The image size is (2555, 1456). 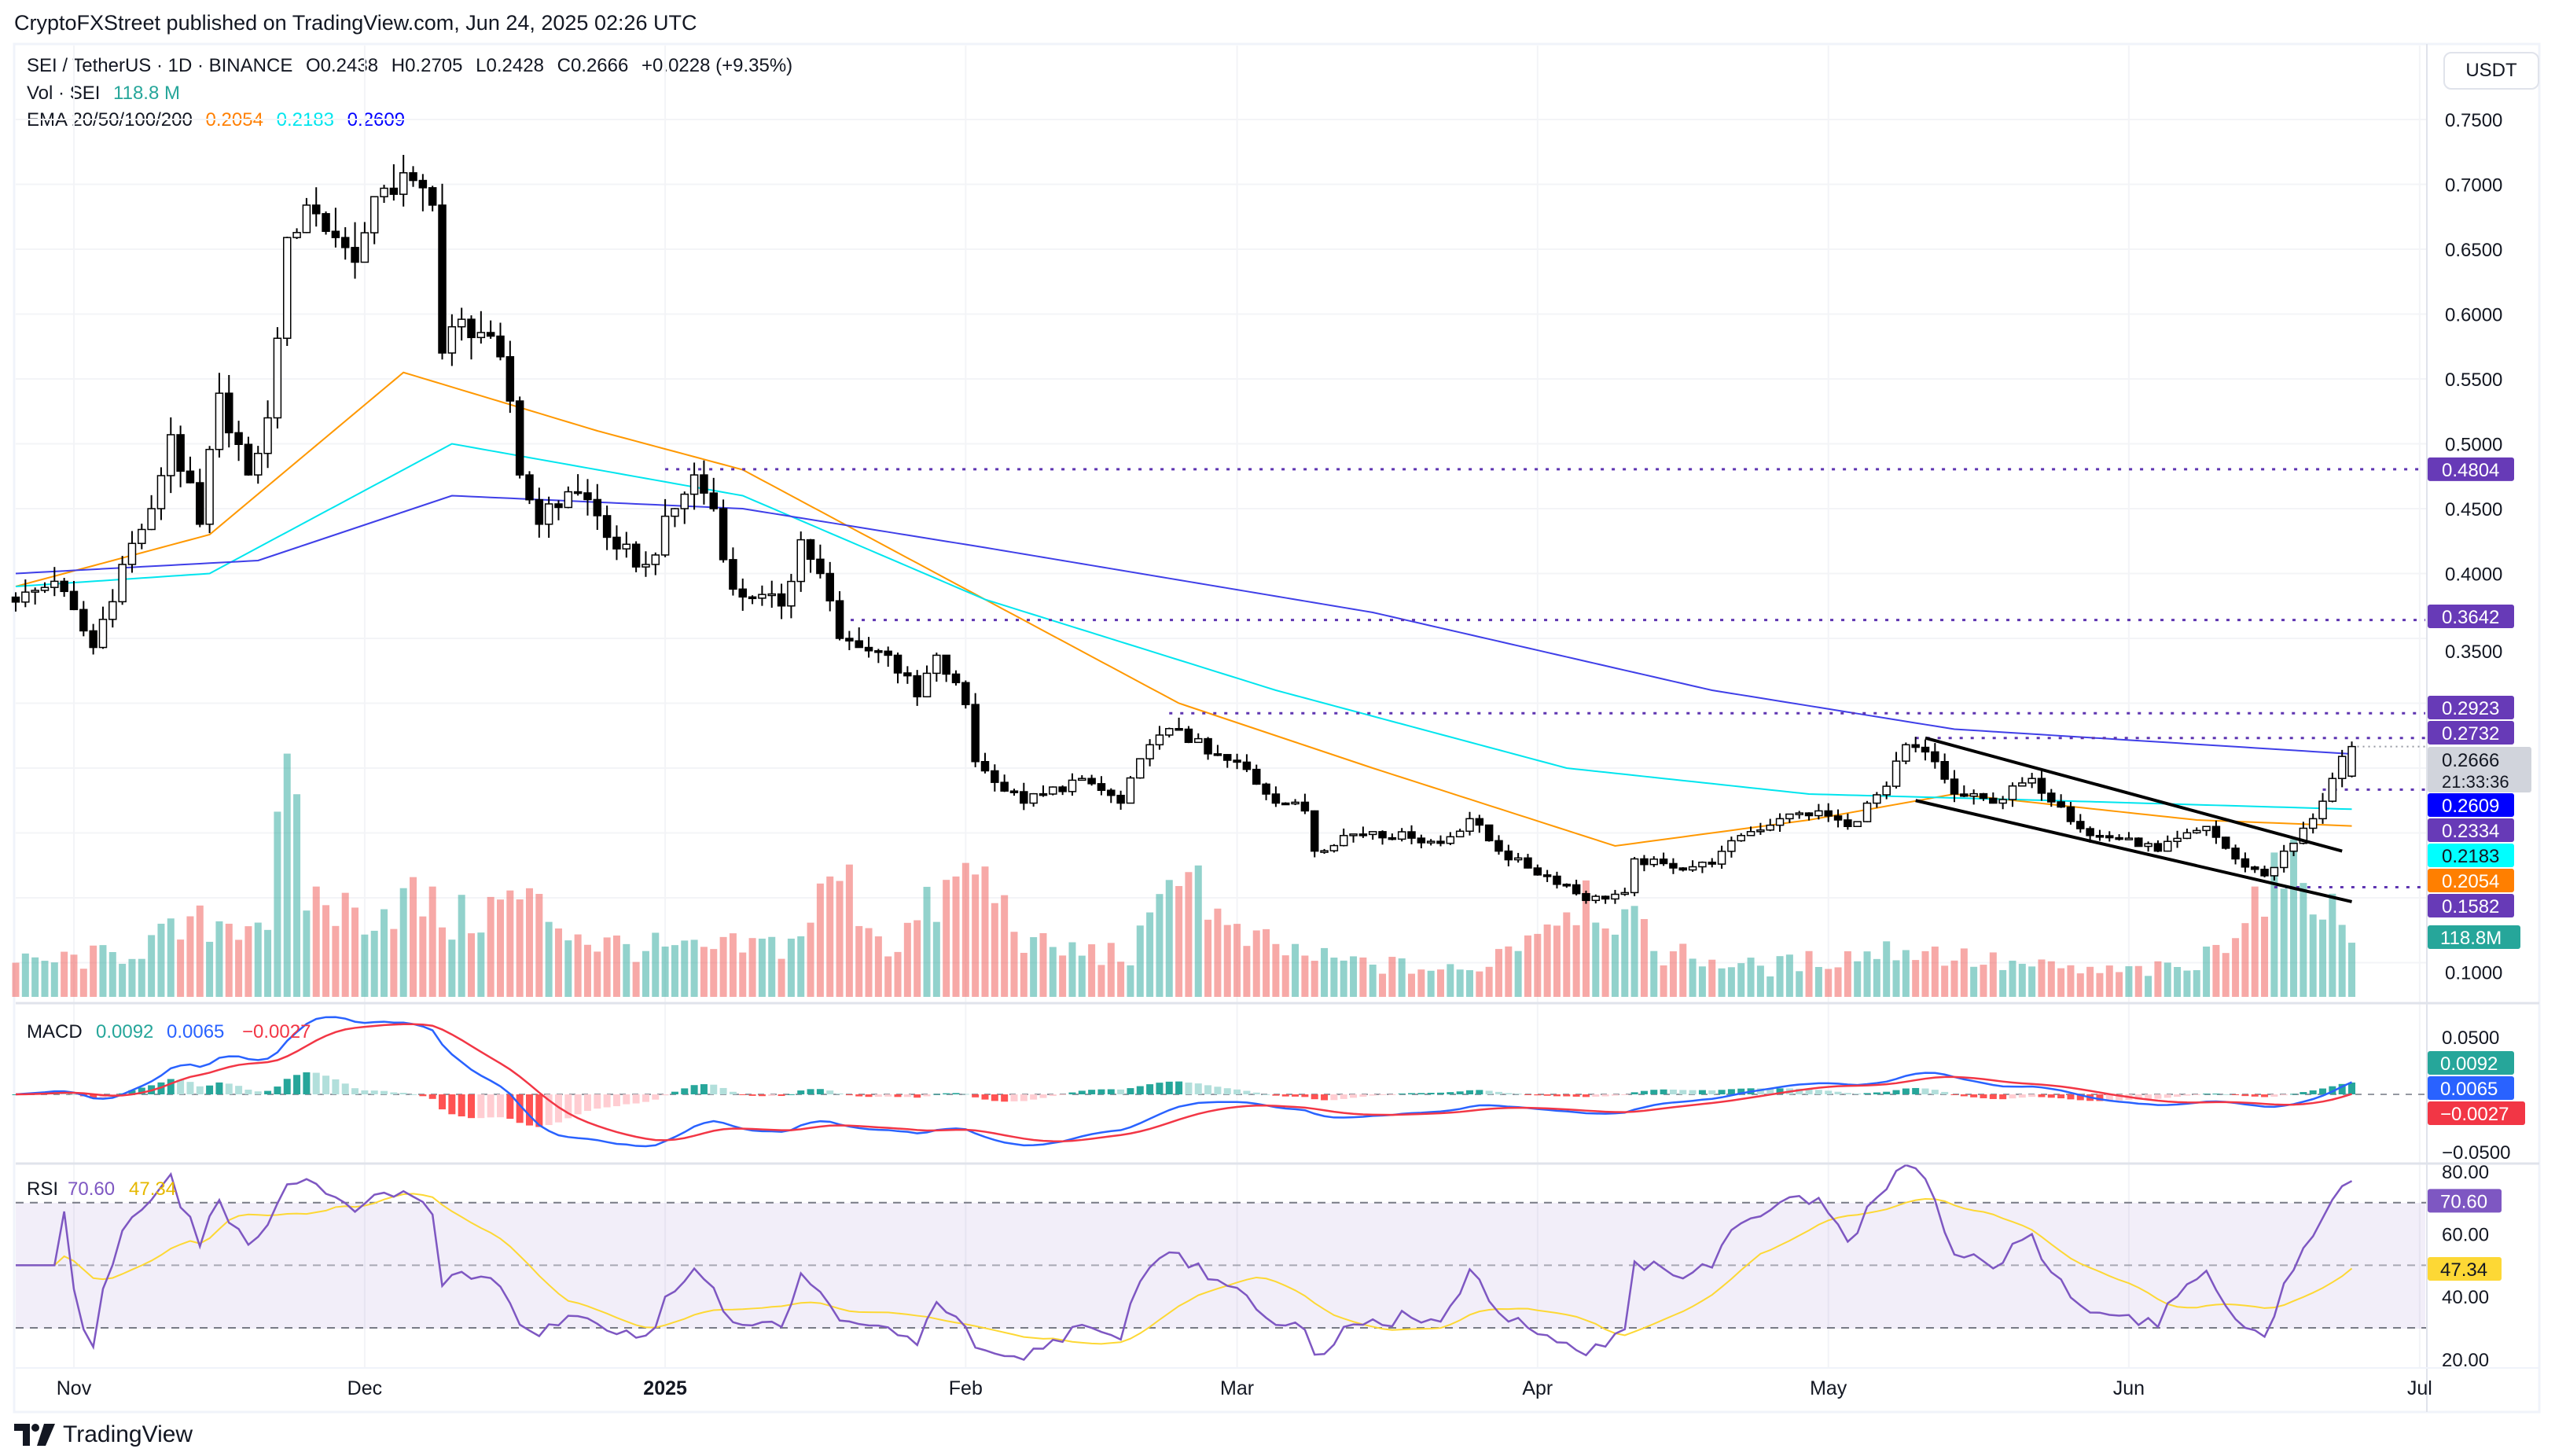 What do you see at coordinates (108, 94) in the screenshot?
I see `volume-legend: Vol · SEI 118.8 M` at bounding box center [108, 94].